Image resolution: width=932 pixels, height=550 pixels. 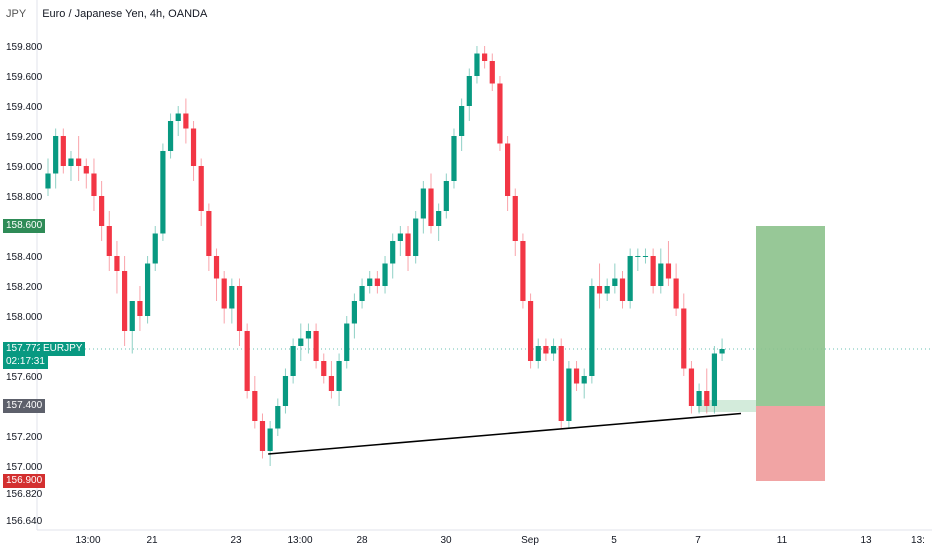 I want to click on y-tick-label: 159.400, so click(x=24, y=107).